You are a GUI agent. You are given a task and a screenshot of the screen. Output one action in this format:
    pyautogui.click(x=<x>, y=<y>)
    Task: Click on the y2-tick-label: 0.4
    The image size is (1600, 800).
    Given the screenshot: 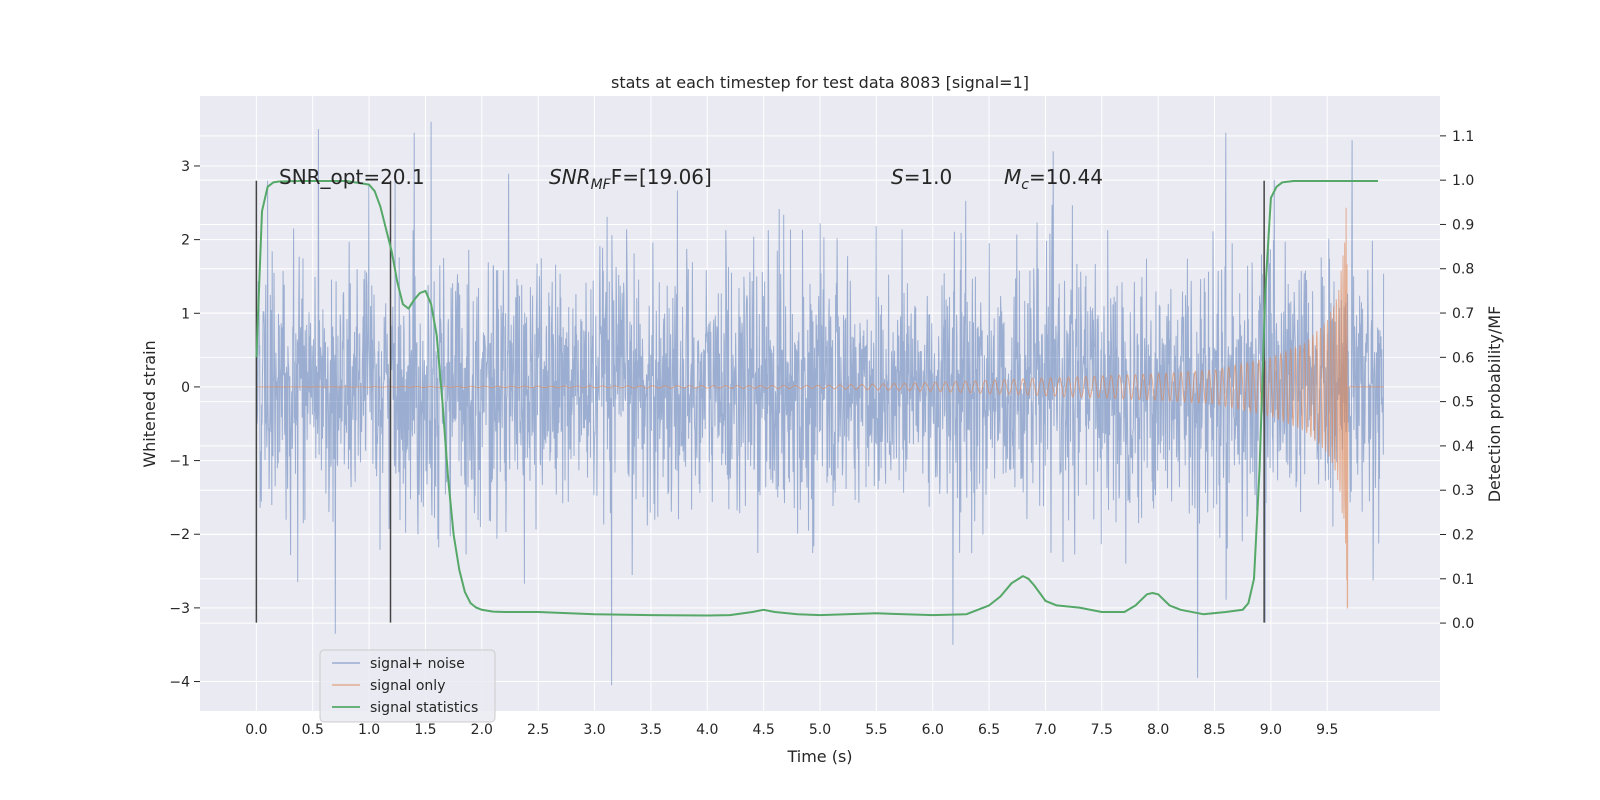 What is the action you would take?
    pyautogui.click(x=1463, y=447)
    